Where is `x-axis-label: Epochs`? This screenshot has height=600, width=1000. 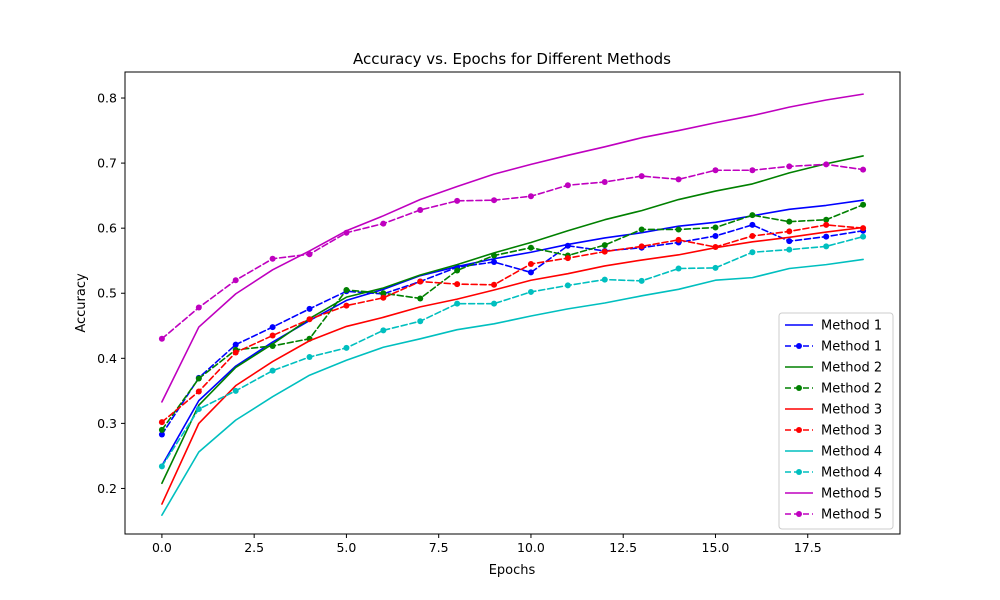
x-axis-label: Epochs is located at coordinates (512, 570).